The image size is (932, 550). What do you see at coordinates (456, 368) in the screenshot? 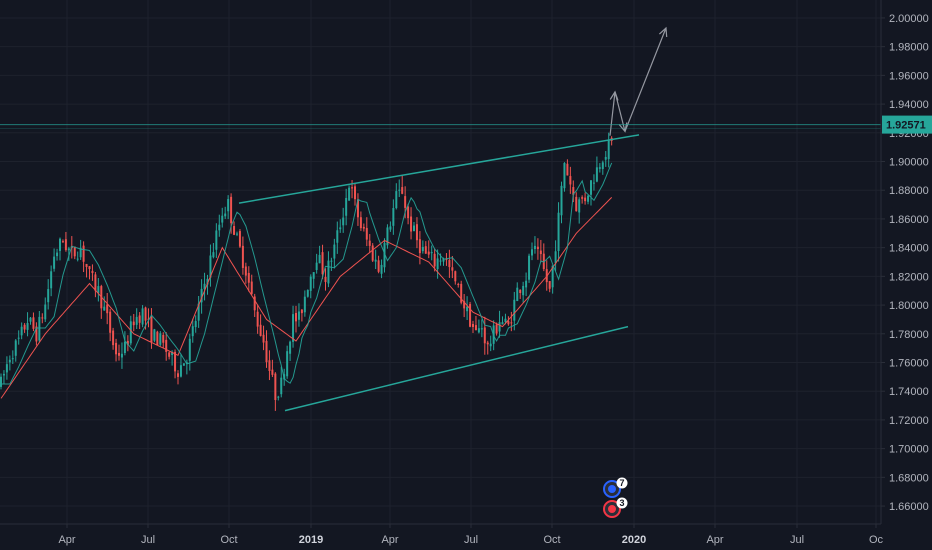
I see `channel-lower-line` at bounding box center [456, 368].